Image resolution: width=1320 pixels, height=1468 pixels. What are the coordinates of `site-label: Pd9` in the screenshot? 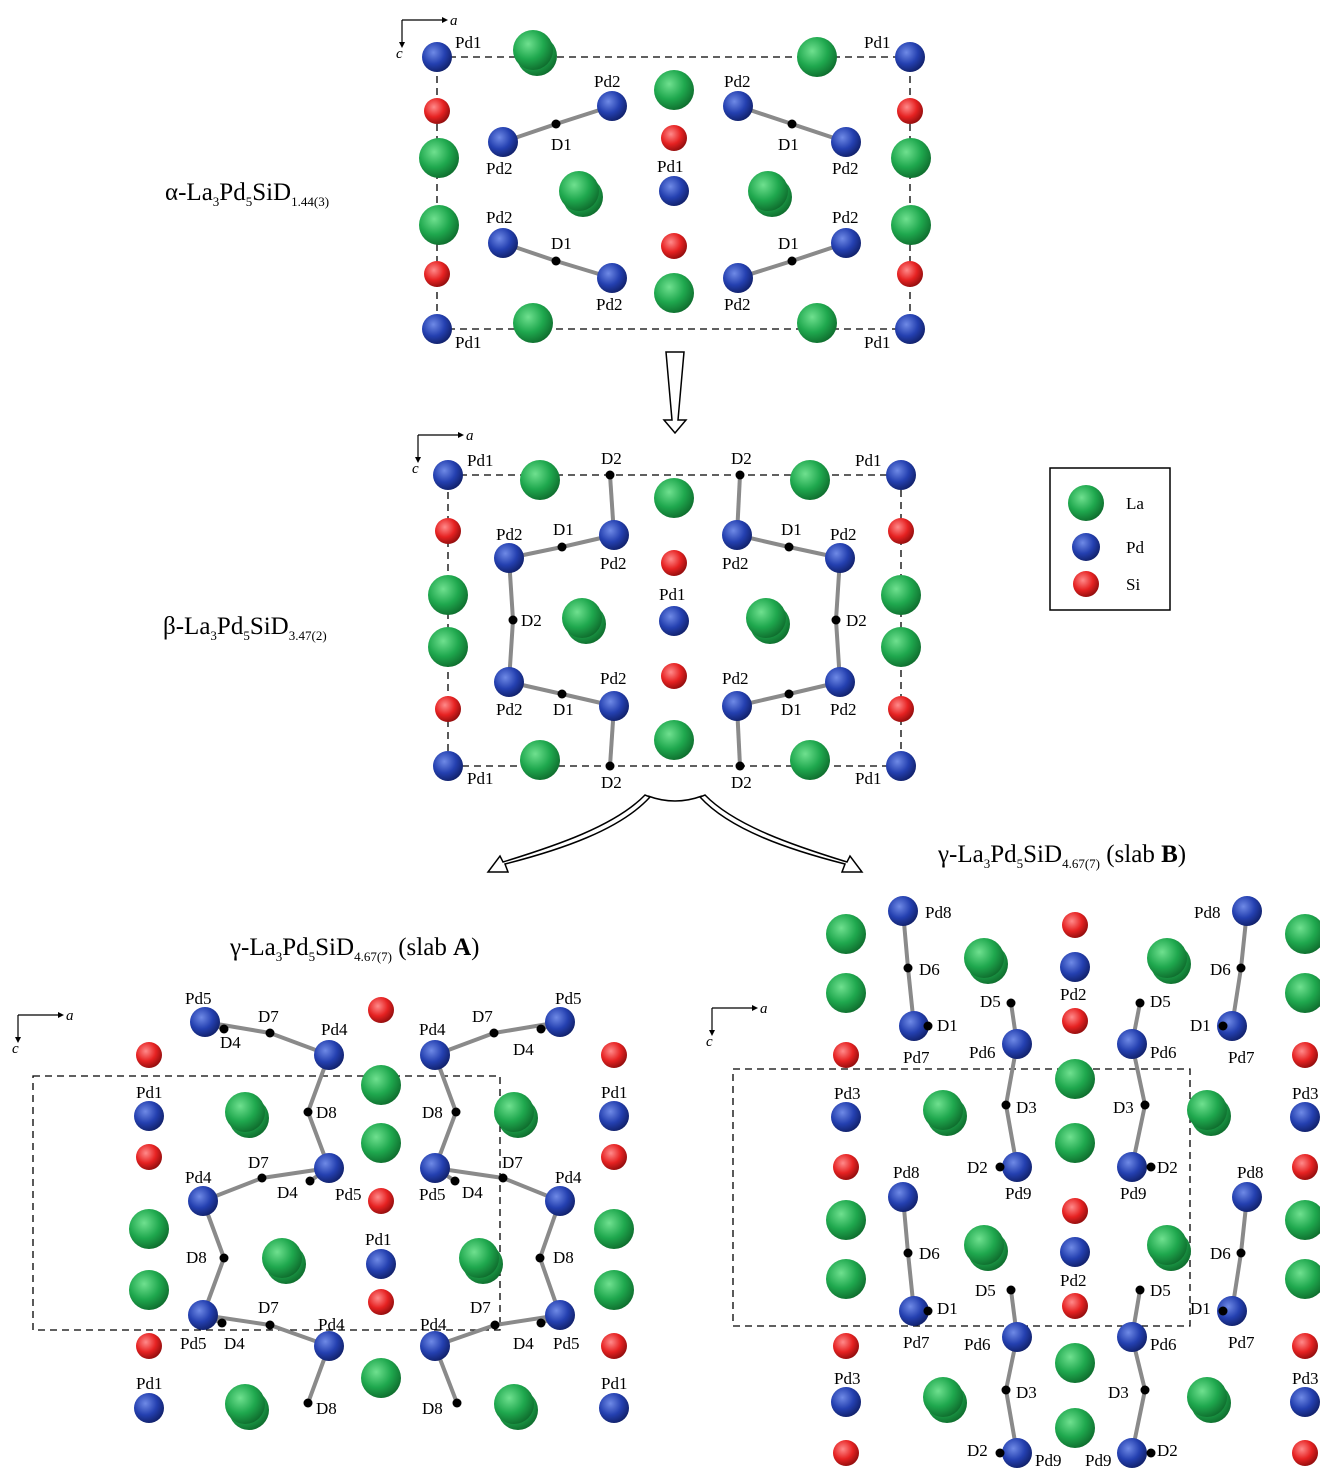 It's located at (1018, 1193).